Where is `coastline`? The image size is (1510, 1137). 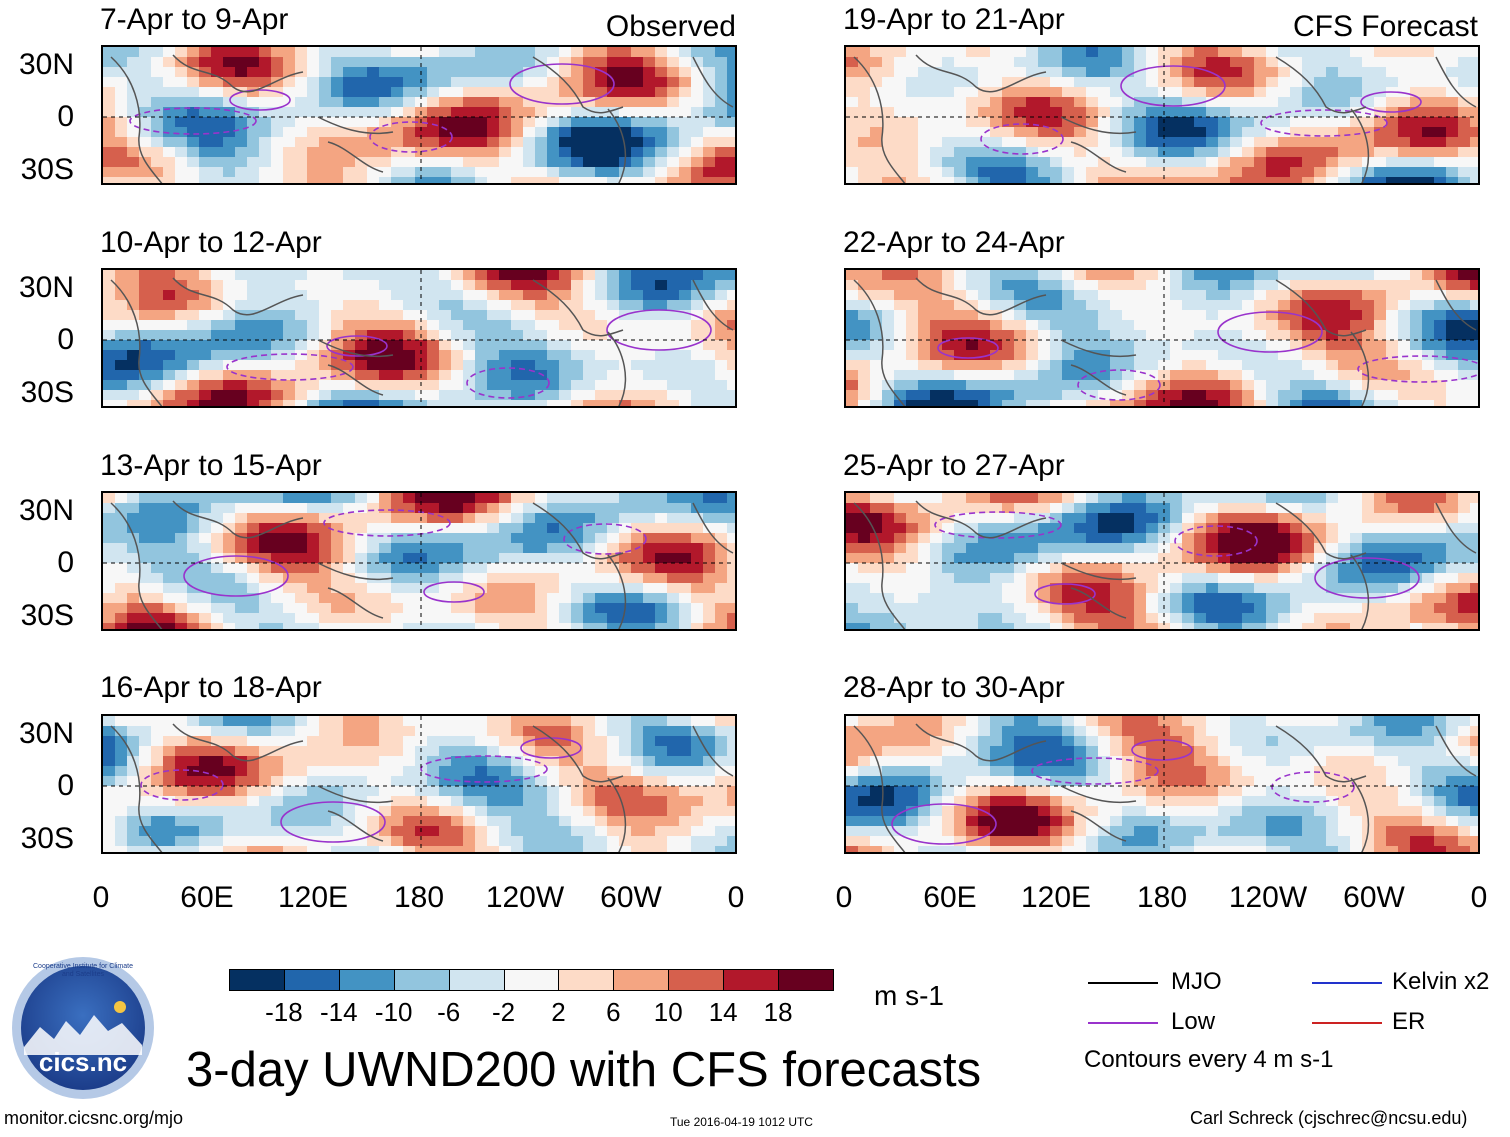
coastline is located at coordinates (422, 787).